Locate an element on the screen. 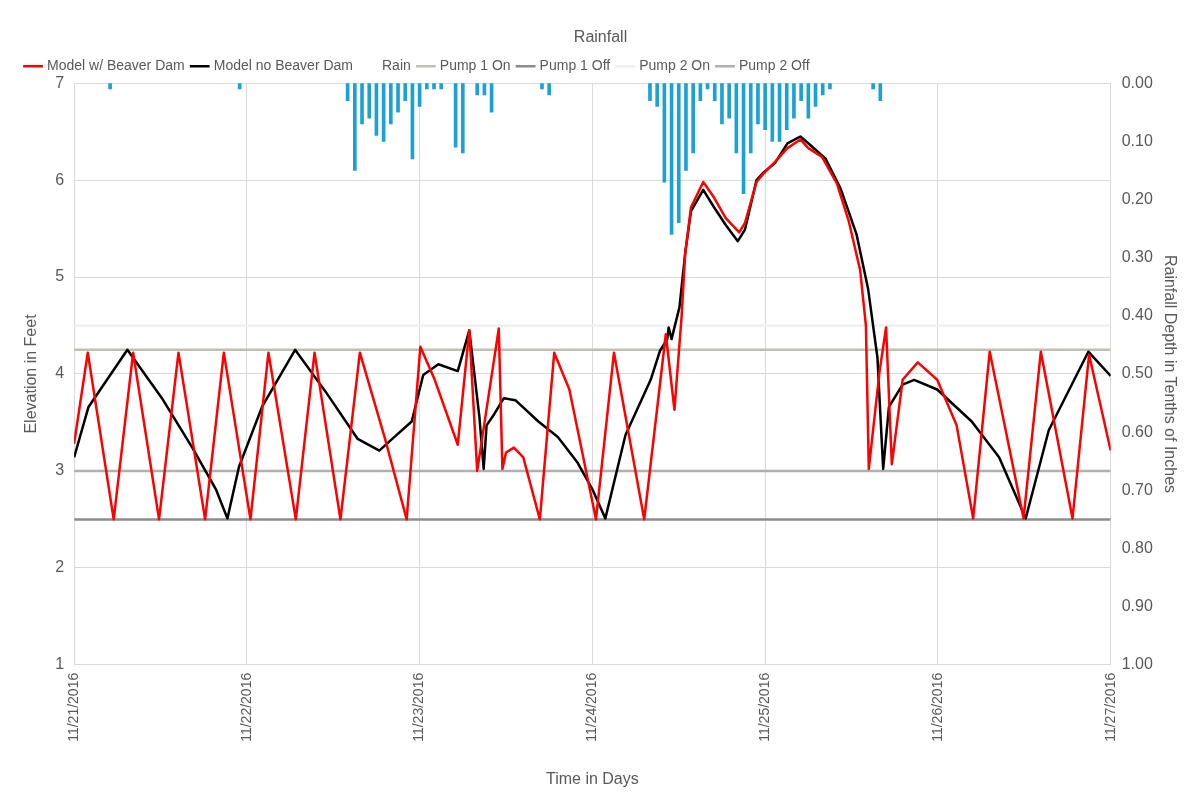  series-label: Rain is located at coordinates (396, 65).